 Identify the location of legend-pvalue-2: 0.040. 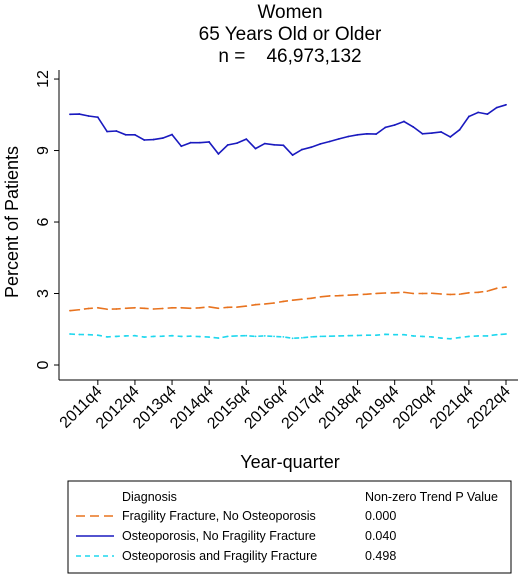
(380, 536).